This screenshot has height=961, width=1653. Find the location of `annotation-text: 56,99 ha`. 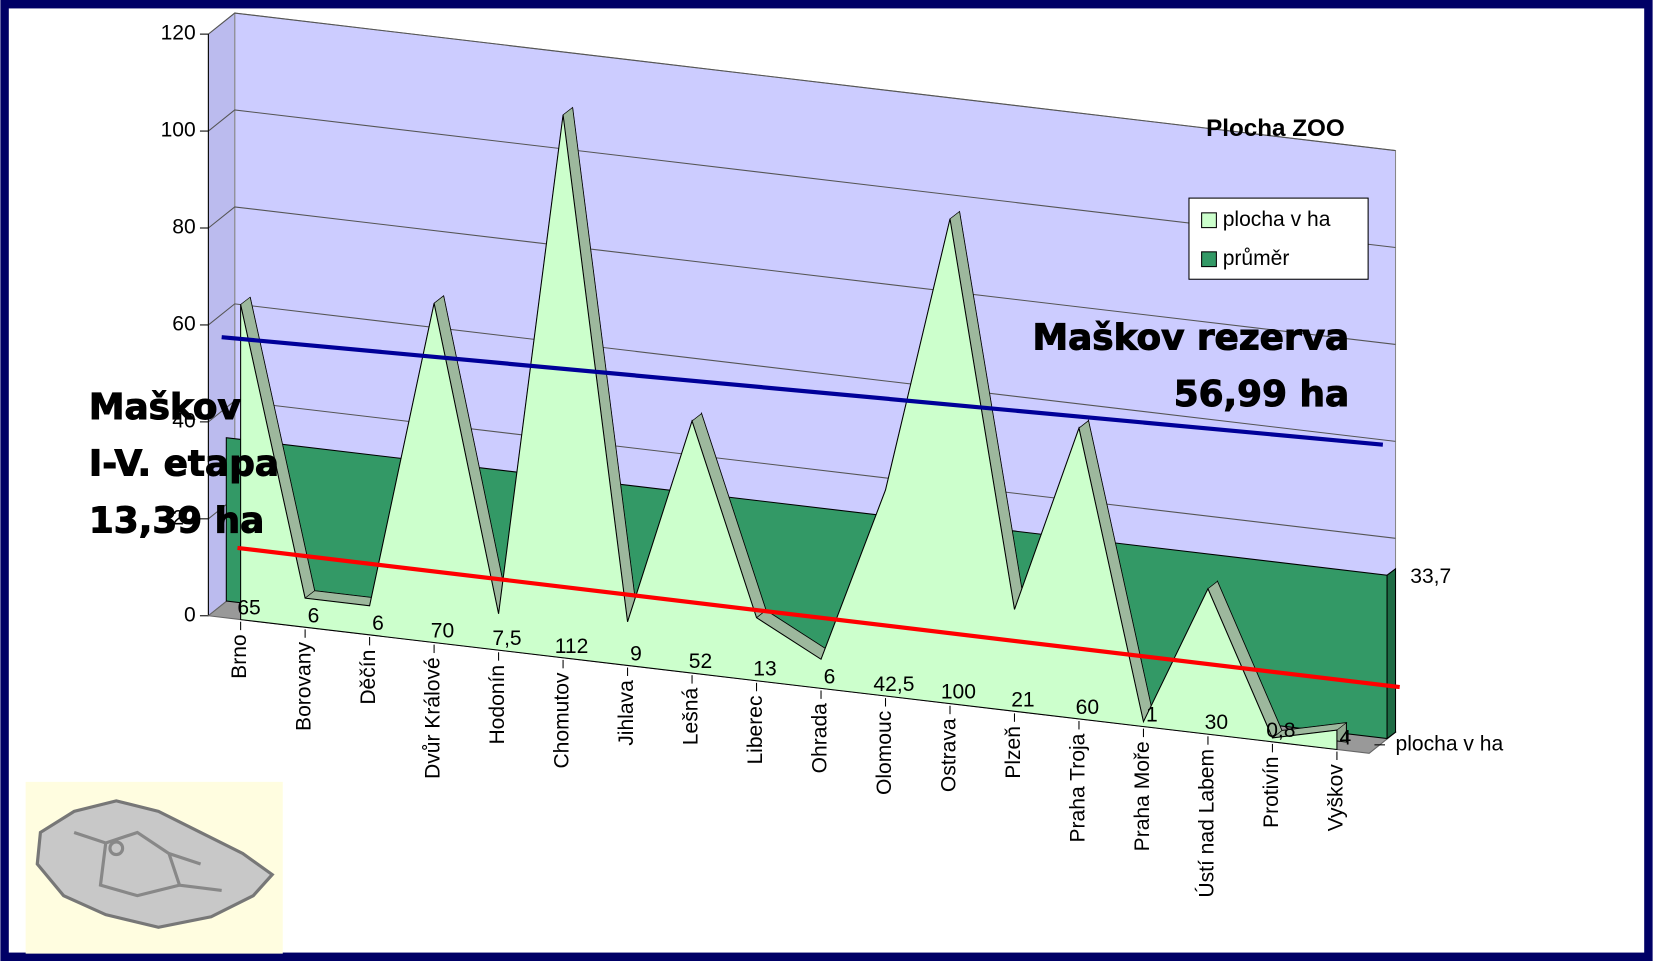

annotation-text: 56,99 ha is located at coordinates (1261, 394).